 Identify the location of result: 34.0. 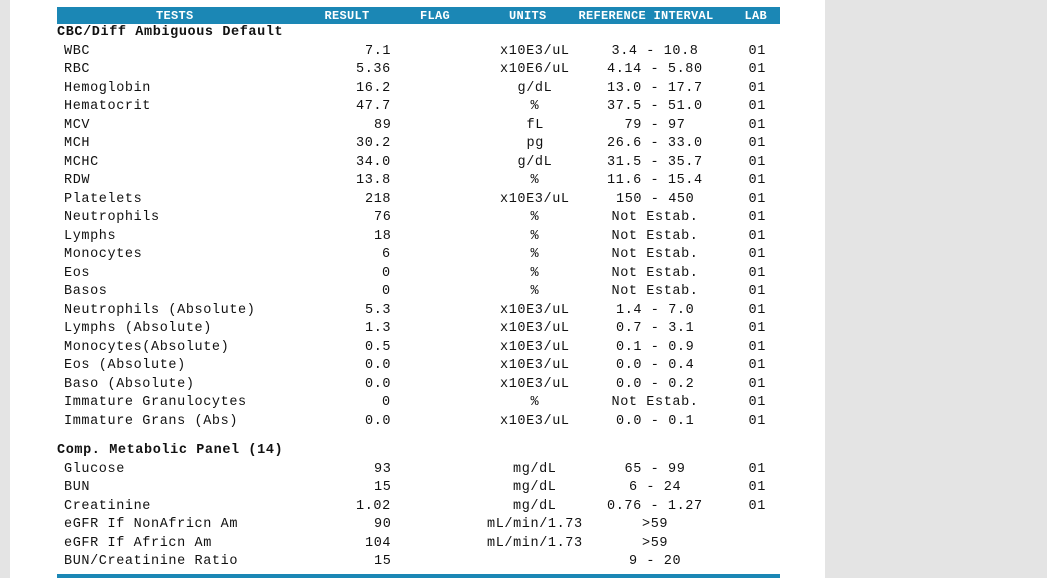
(373, 162).